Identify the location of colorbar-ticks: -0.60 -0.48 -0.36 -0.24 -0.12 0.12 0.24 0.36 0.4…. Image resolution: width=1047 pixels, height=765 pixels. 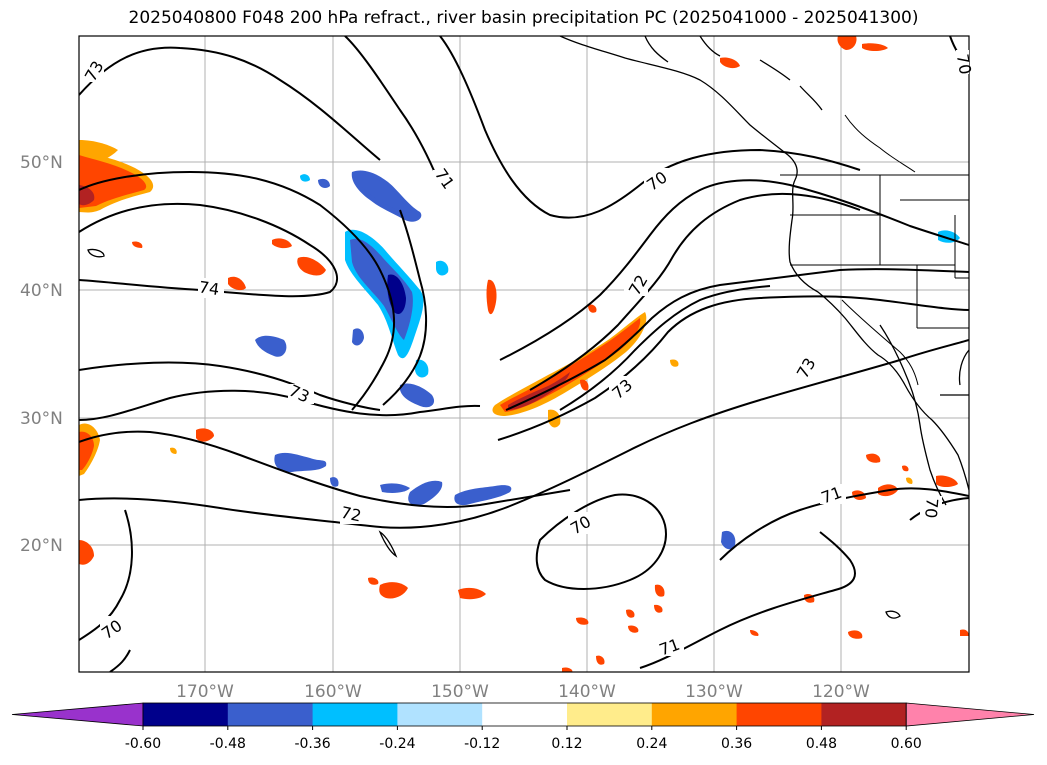
(523, 739).